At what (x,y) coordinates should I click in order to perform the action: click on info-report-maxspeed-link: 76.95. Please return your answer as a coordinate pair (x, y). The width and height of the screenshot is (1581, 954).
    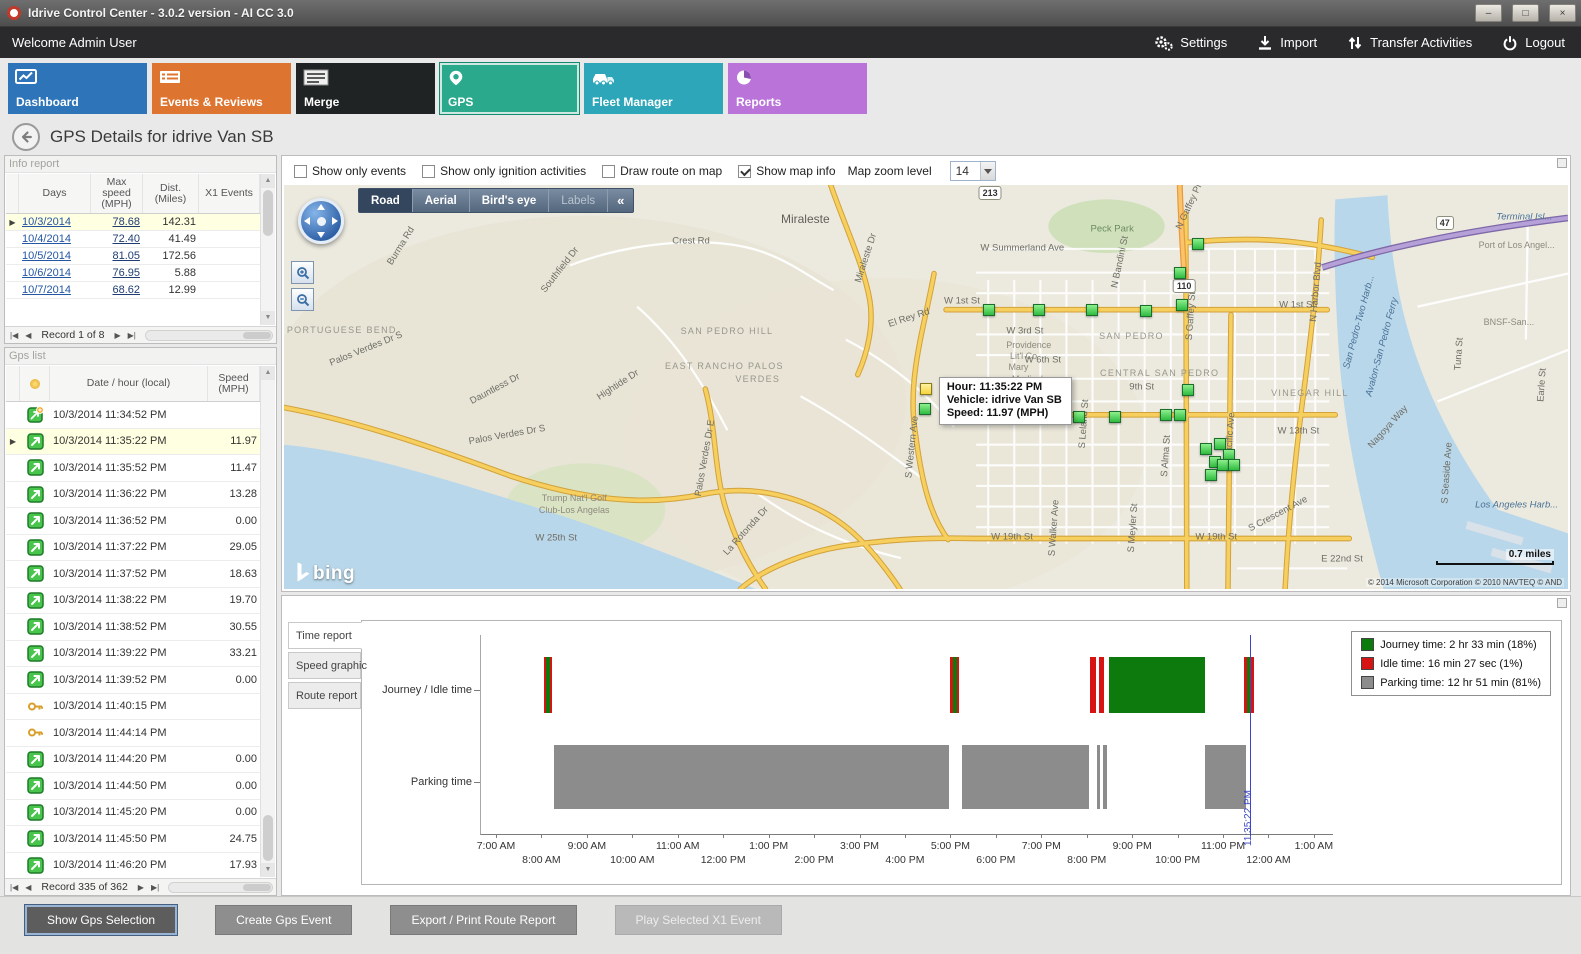
    Looking at the image, I should click on (126, 273).